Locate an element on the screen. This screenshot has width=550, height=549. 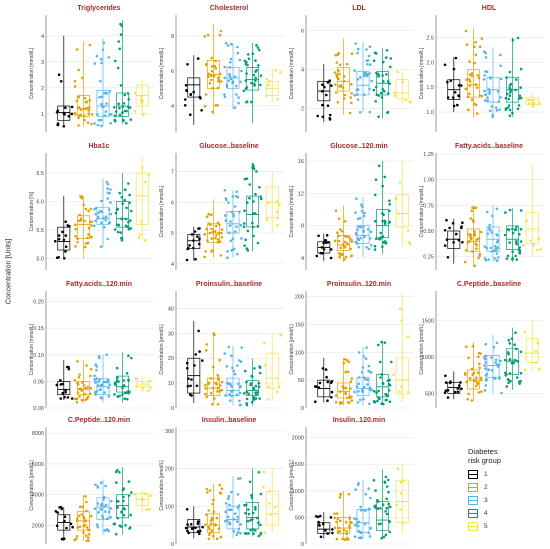
legend-key is located at coordinates (473, 500).